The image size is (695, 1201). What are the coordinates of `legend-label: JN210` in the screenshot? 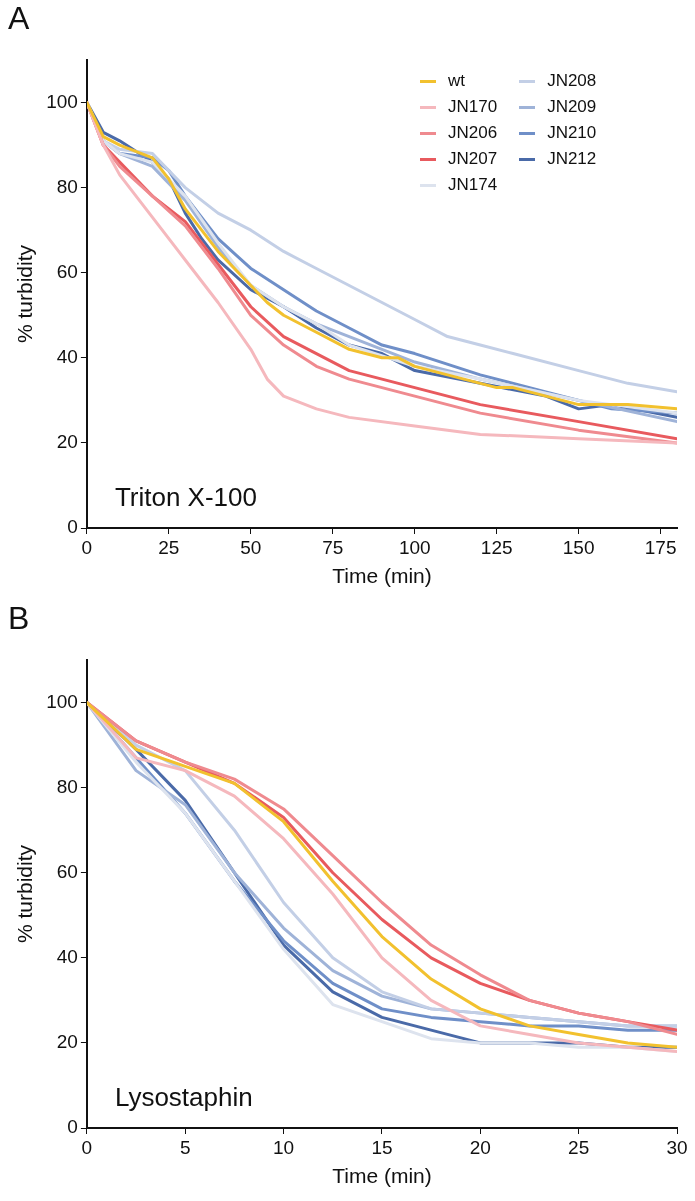 It's located at (572, 133).